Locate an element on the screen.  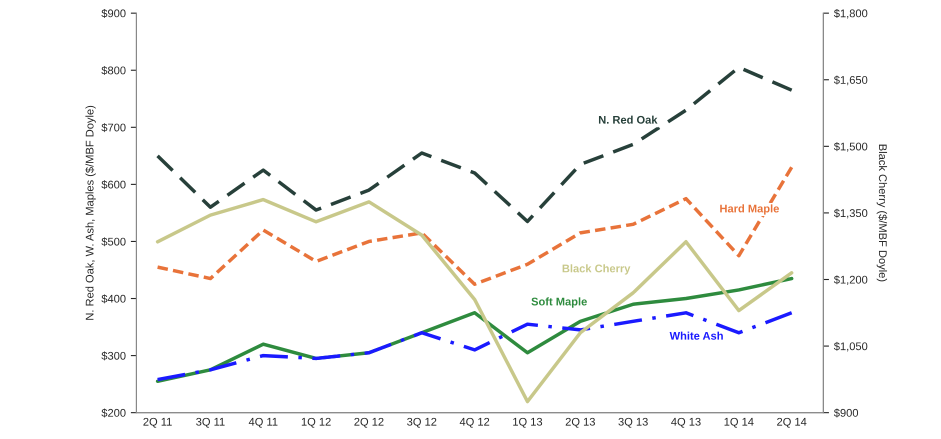
x-tick-label: 2Q 12 is located at coordinates (369, 423).